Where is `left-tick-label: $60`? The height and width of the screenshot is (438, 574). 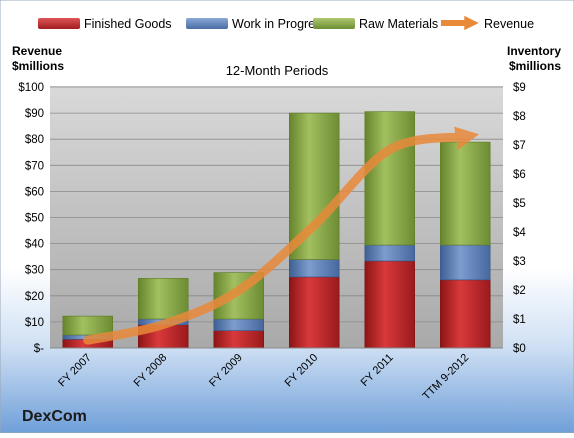 left-tick-label: $60 is located at coordinates (34, 192).